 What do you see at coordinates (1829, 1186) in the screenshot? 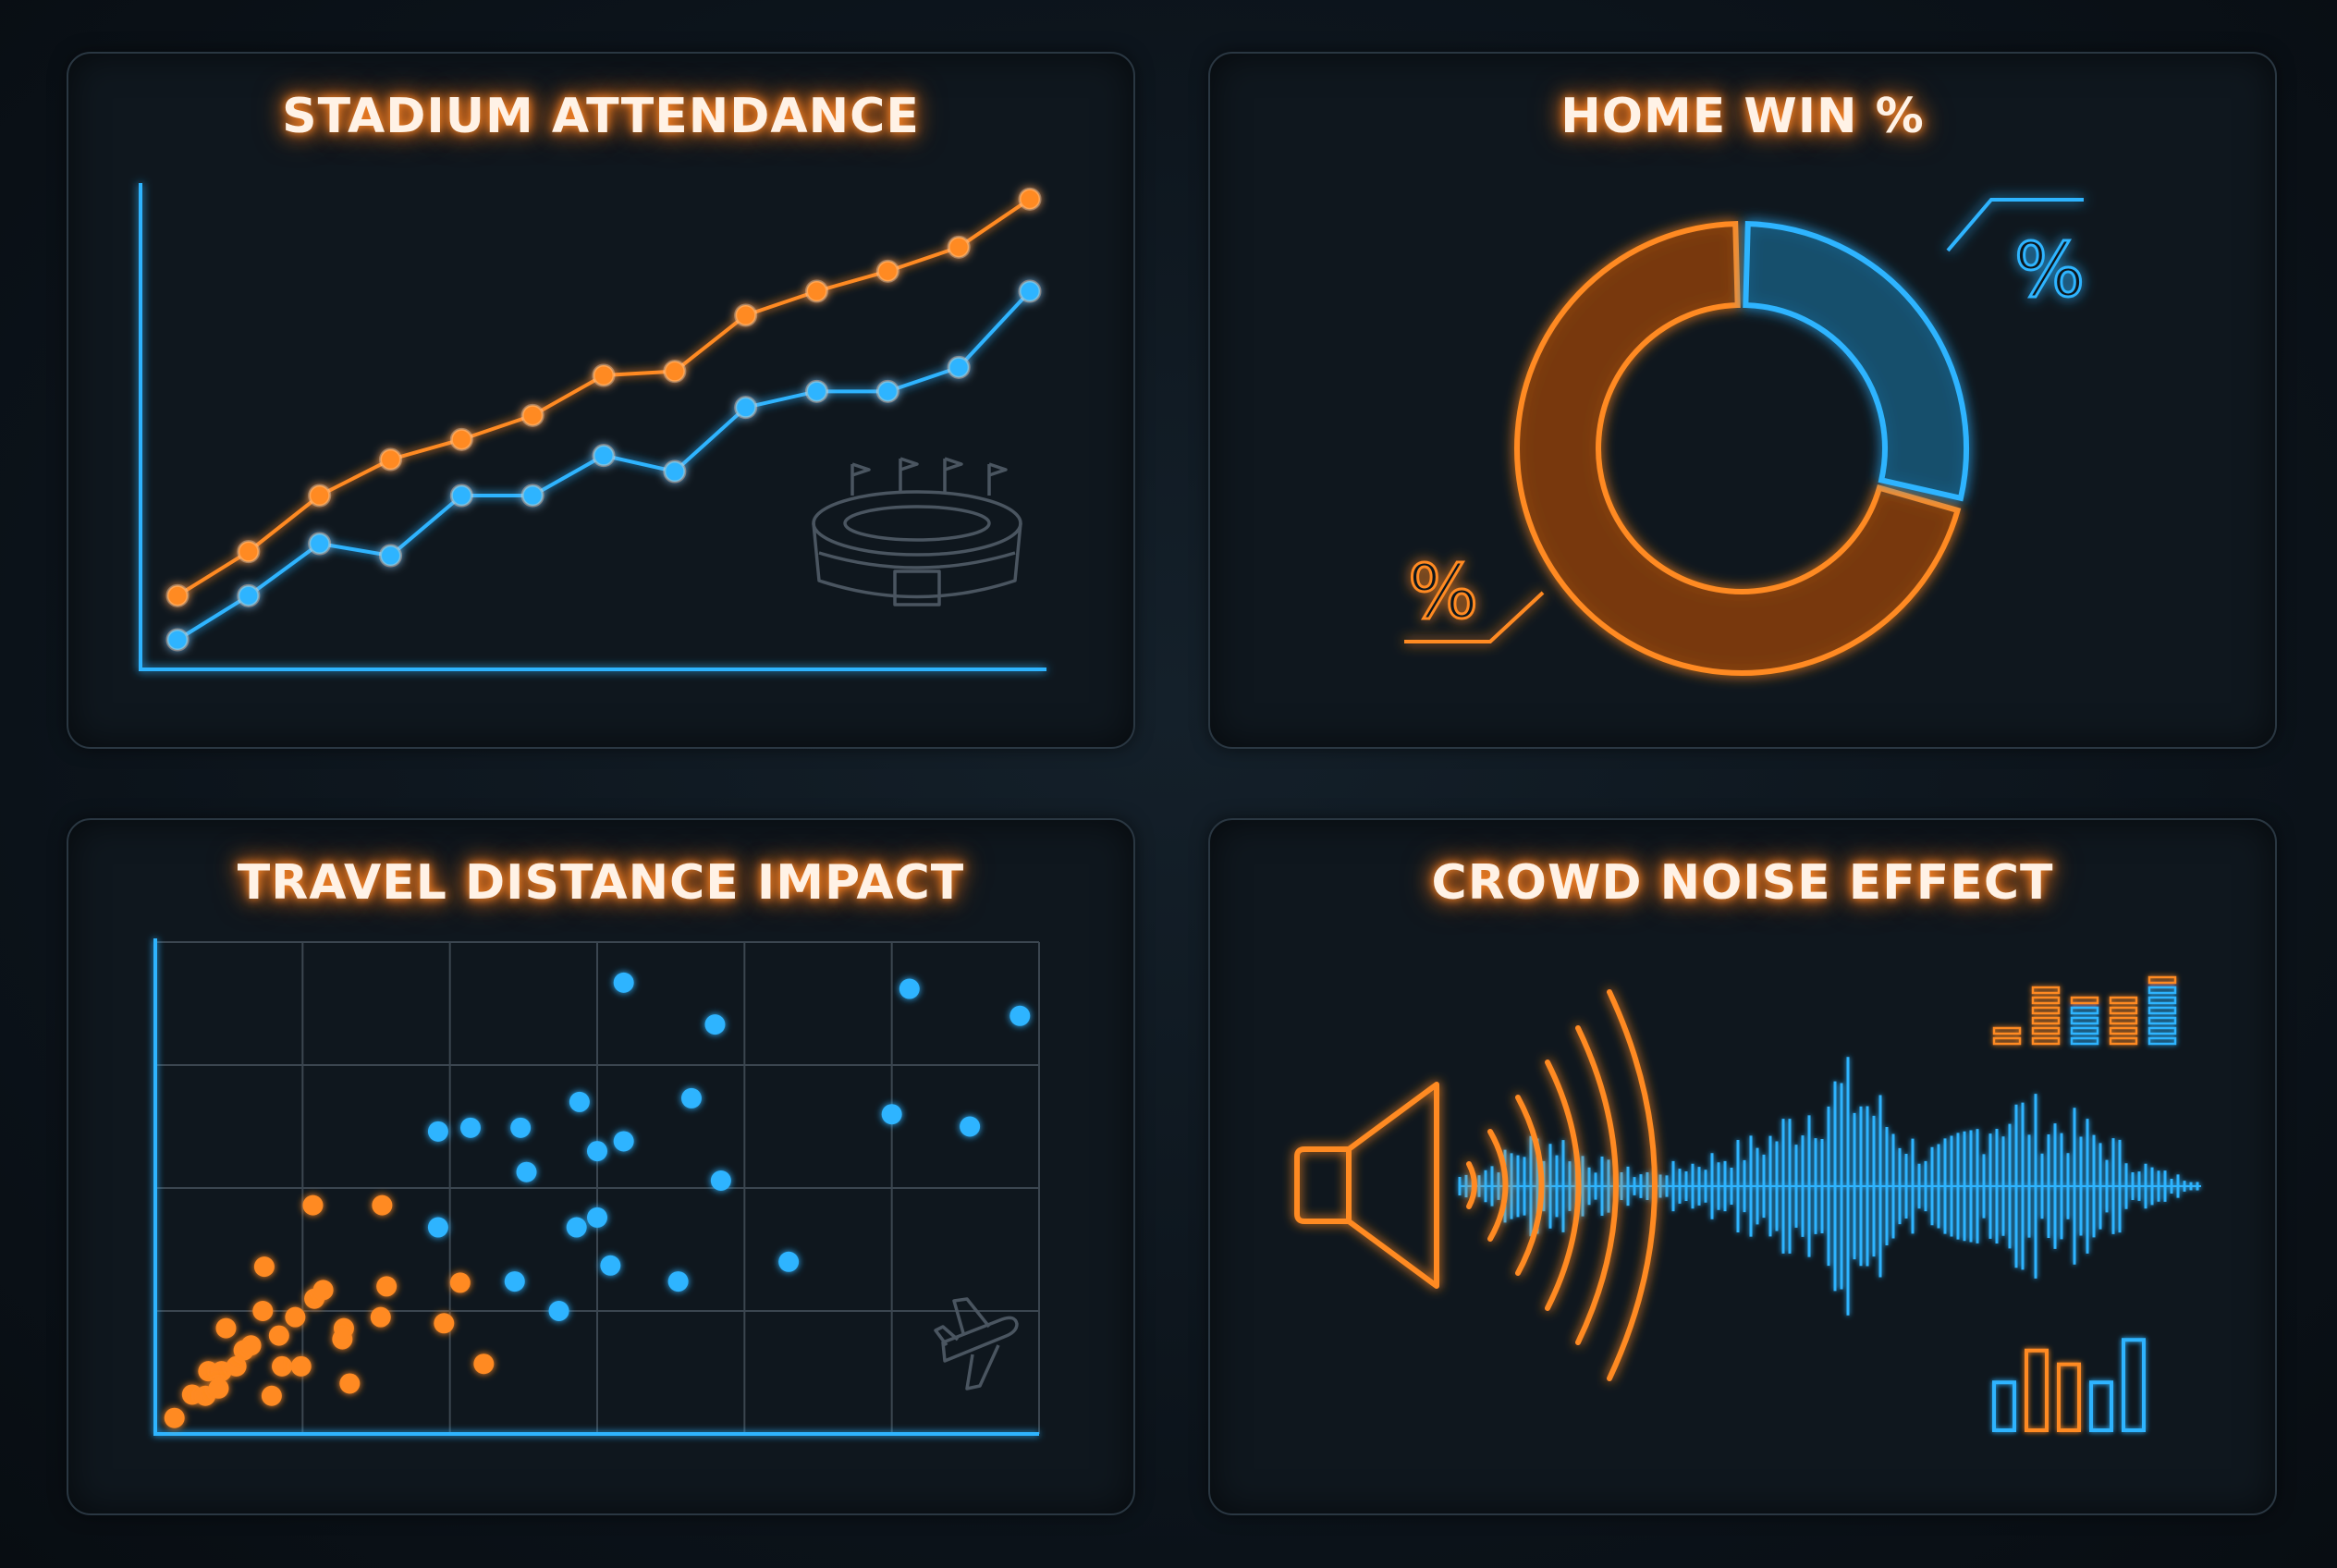
I see `sound-waveform` at bounding box center [1829, 1186].